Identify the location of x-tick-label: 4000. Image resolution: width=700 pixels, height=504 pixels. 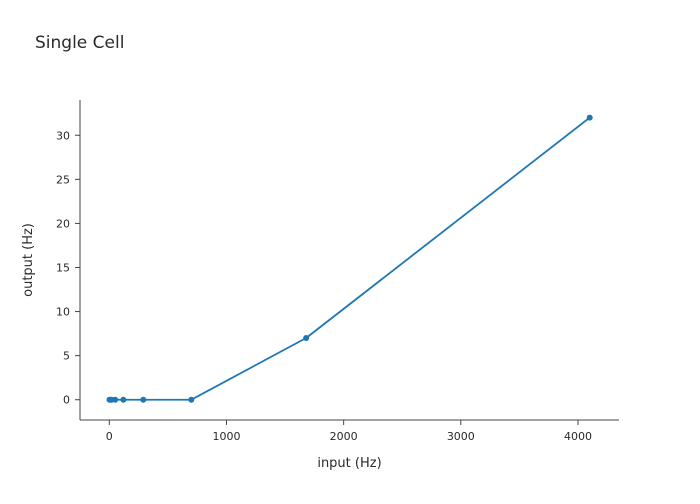
(578, 436).